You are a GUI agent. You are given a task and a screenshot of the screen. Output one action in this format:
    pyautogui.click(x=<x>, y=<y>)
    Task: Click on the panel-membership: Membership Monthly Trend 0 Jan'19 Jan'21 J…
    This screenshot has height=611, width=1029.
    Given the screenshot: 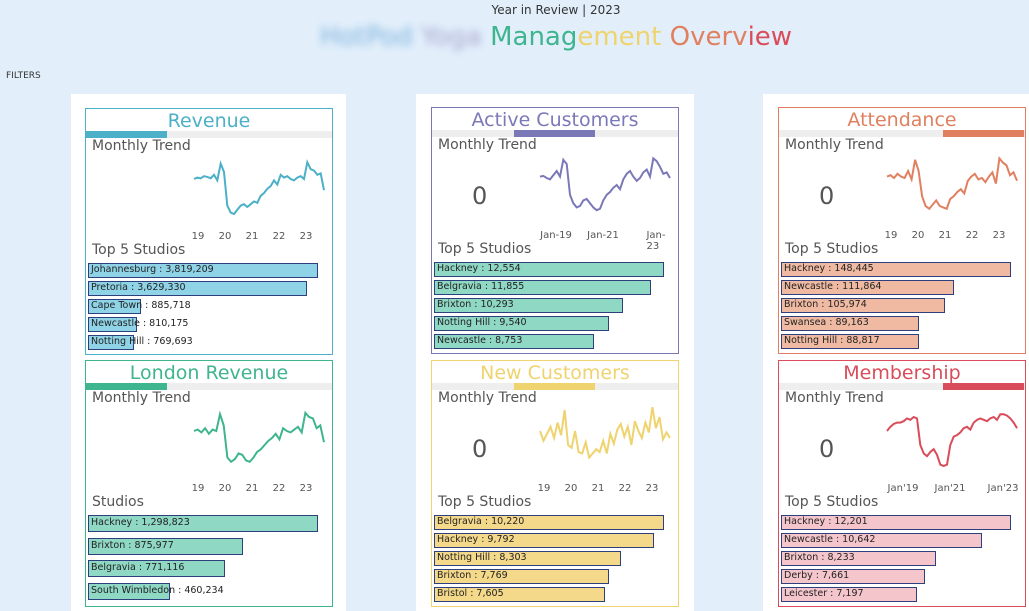 What is the action you would take?
    pyautogui.click(x=902, y=483)
    